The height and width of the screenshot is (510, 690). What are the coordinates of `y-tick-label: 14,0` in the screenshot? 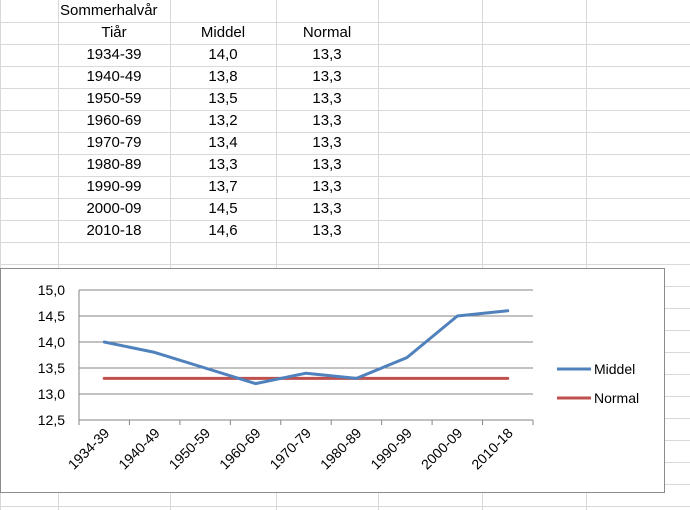 It's located at (51, 342).